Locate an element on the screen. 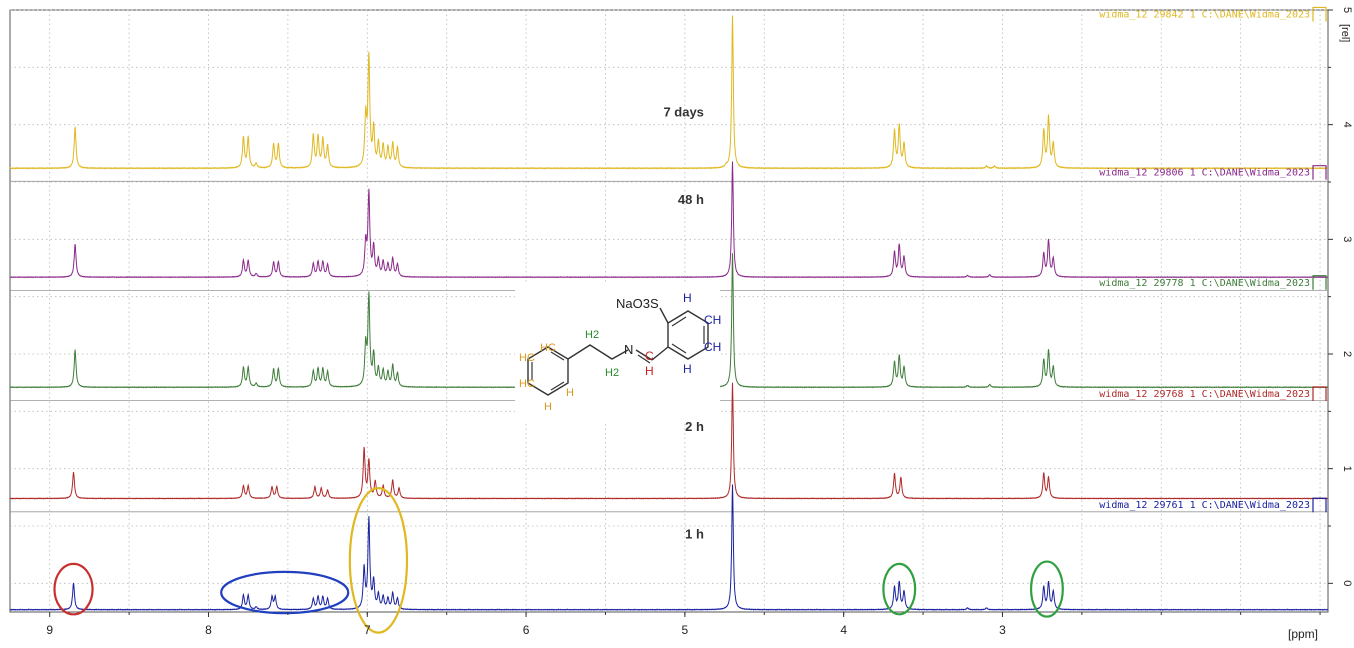 The height and width of the screenshot is (648, 1354). time-label: 7 days is located at coordinates (683, 112).